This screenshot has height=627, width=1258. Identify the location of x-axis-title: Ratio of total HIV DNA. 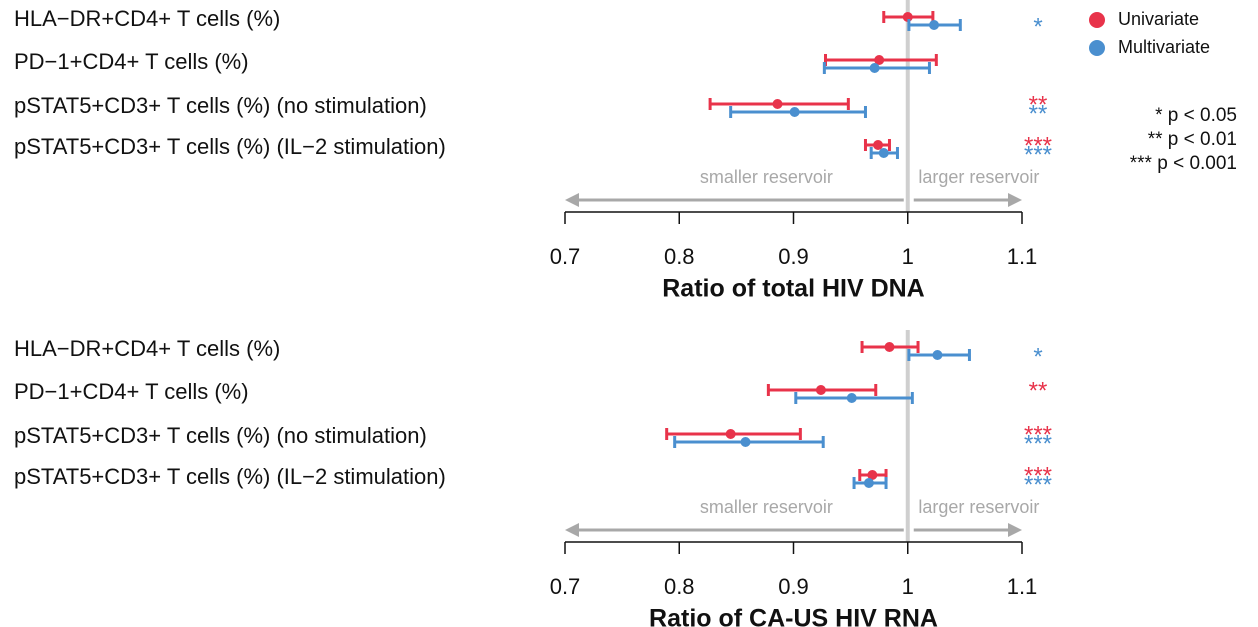
(793, 289).